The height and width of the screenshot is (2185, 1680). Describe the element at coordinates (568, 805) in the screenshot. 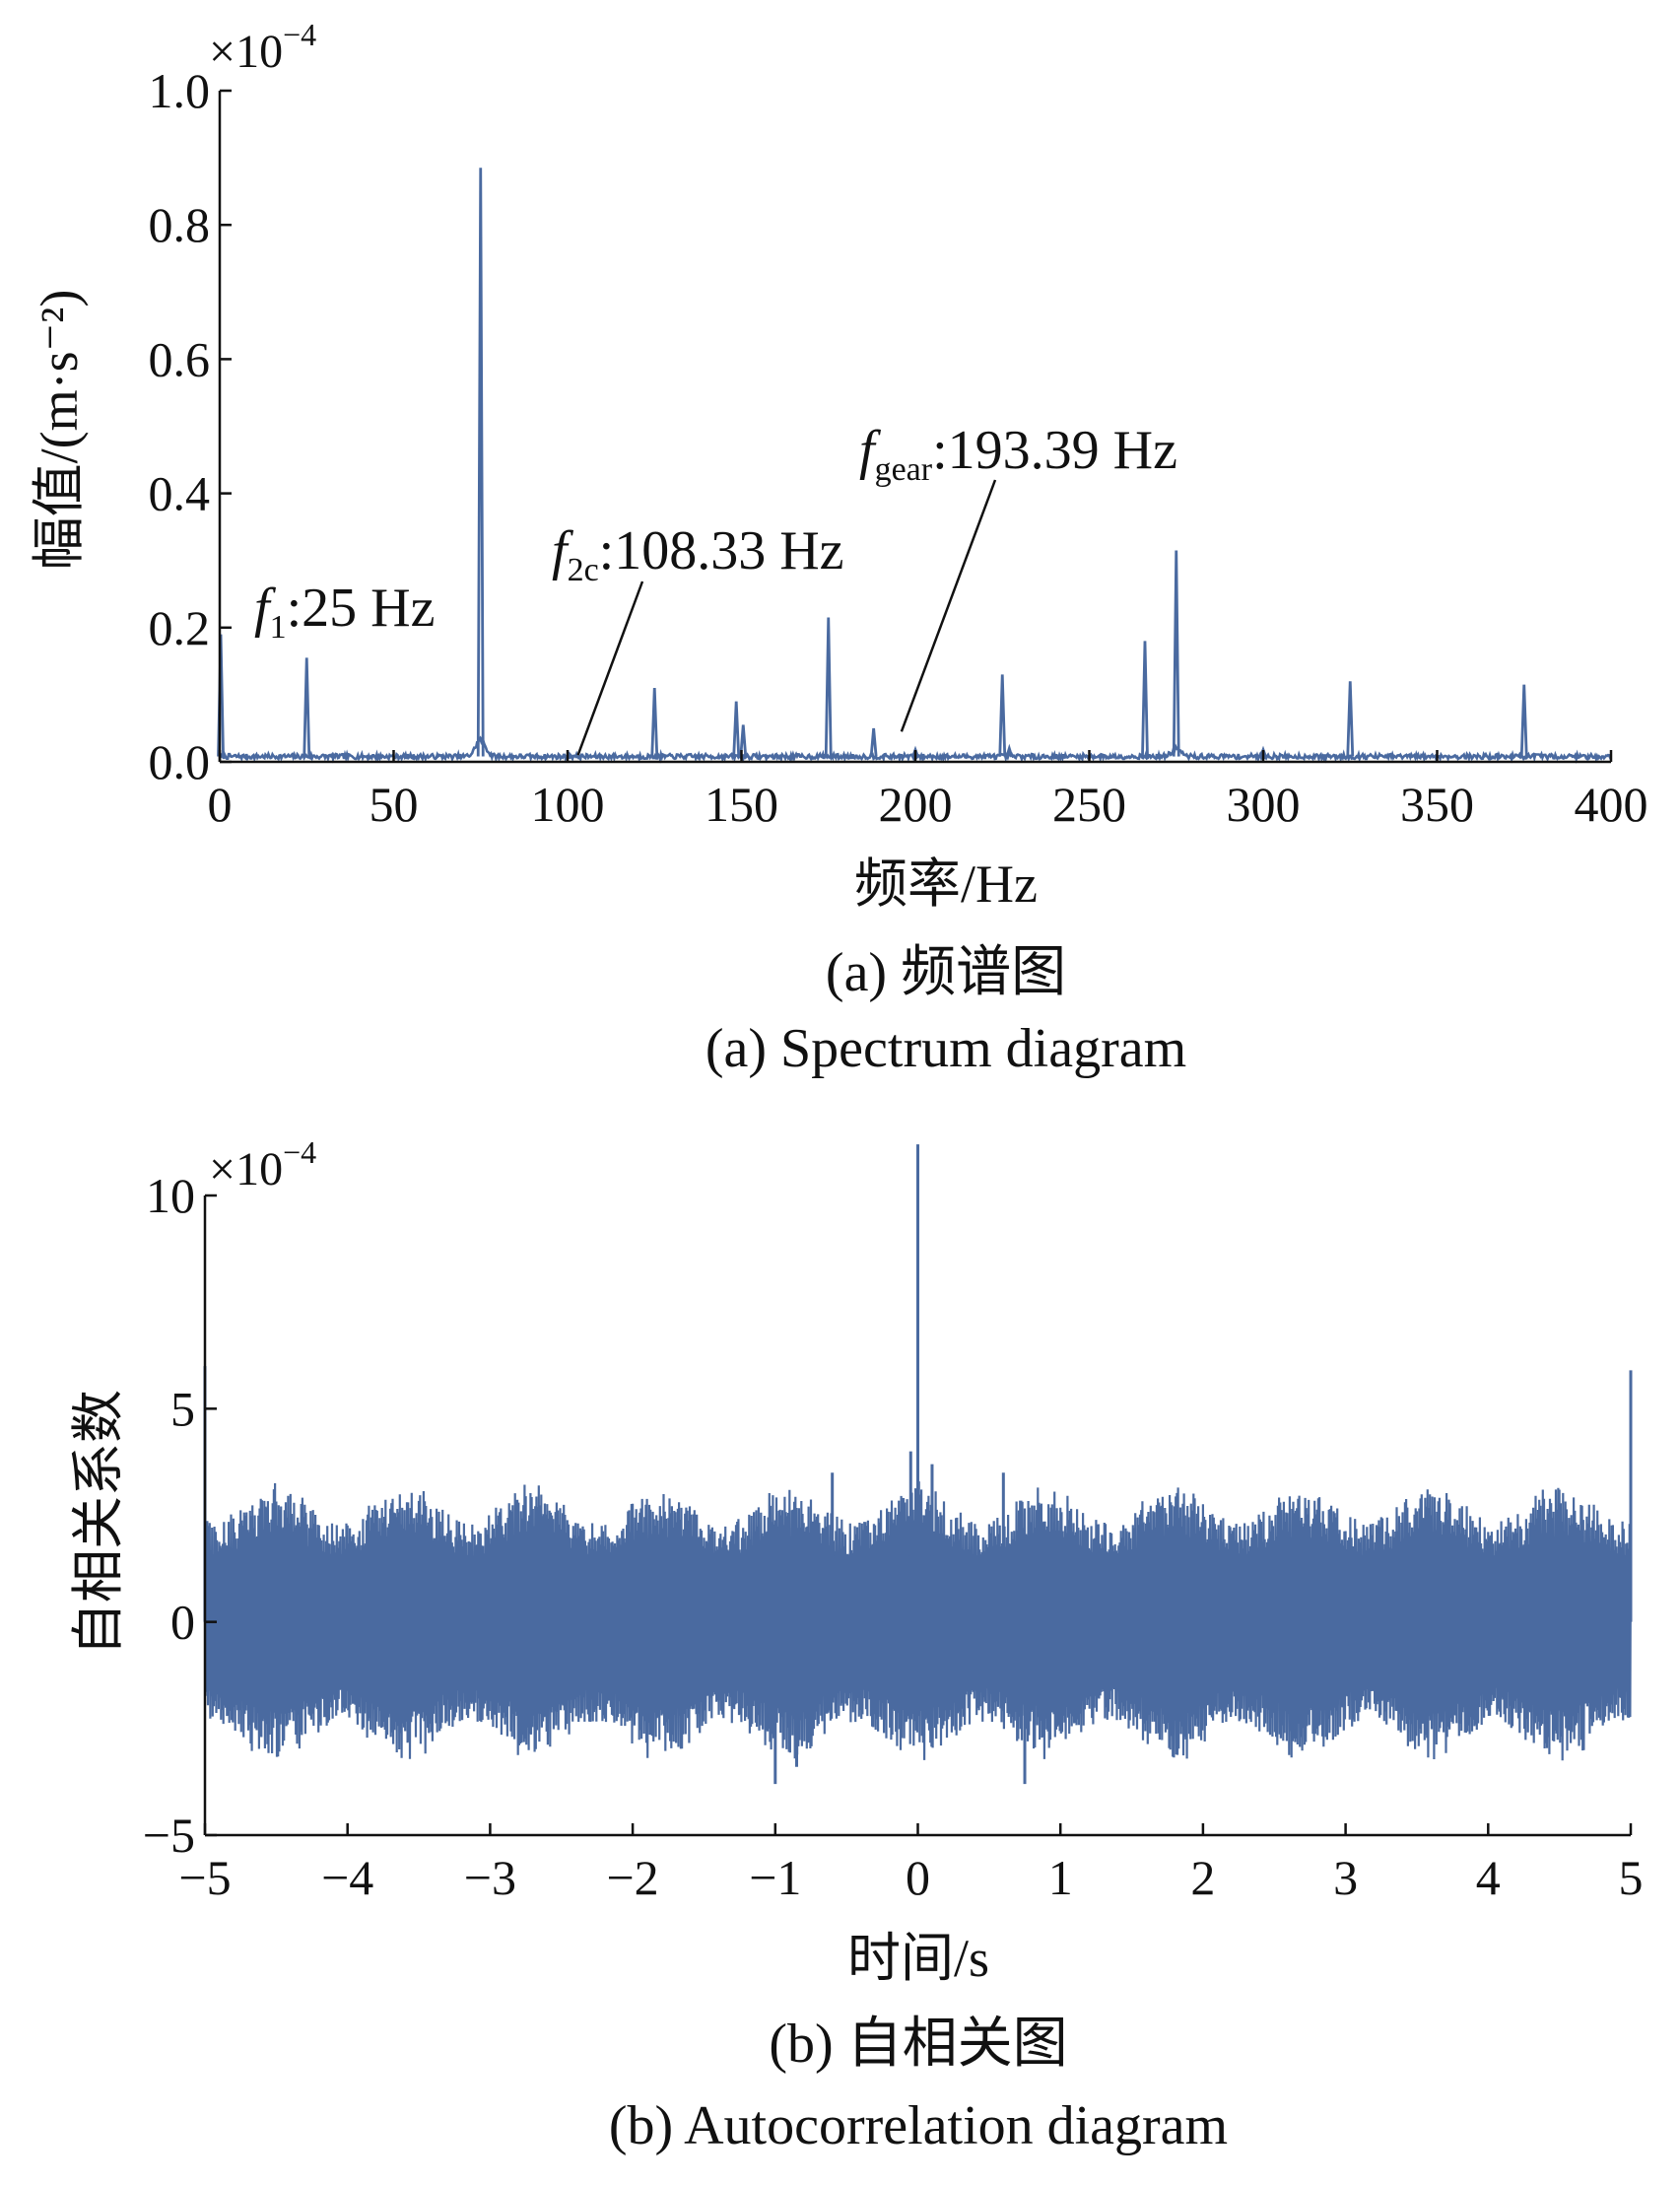

I see `x-tick-label: 100` at that location.